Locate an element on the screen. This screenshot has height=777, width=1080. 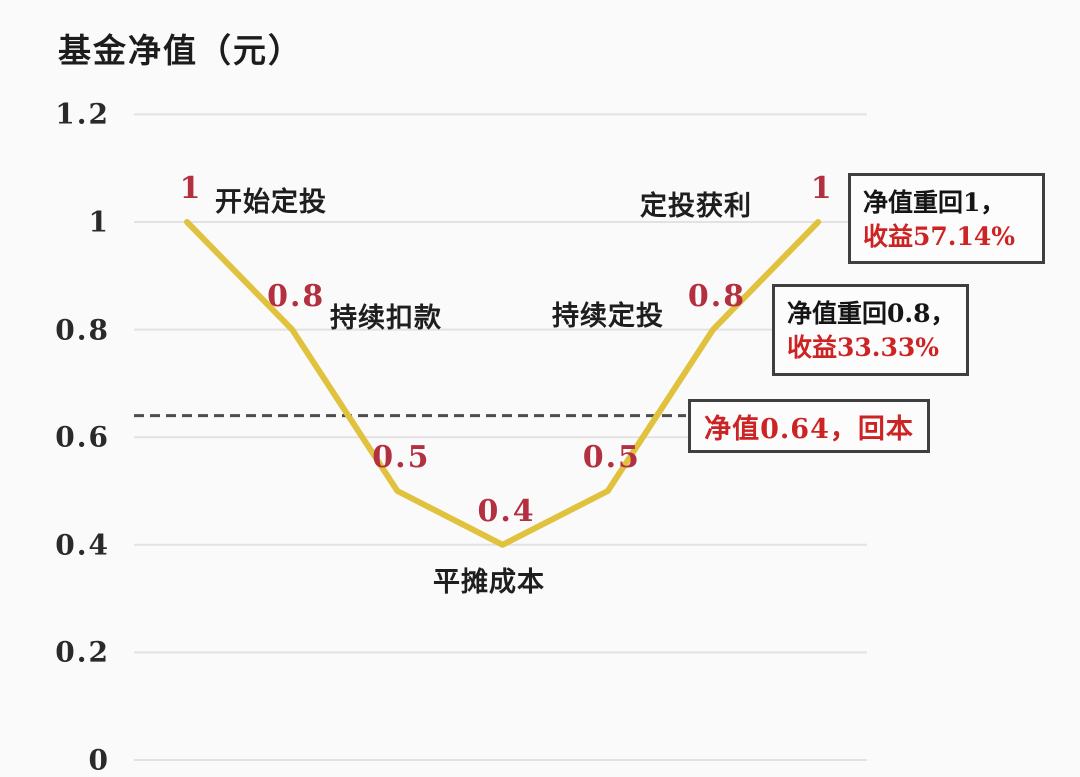
callout-return-to-1-text: 净值重回1， is located at coordinates (934, 202).